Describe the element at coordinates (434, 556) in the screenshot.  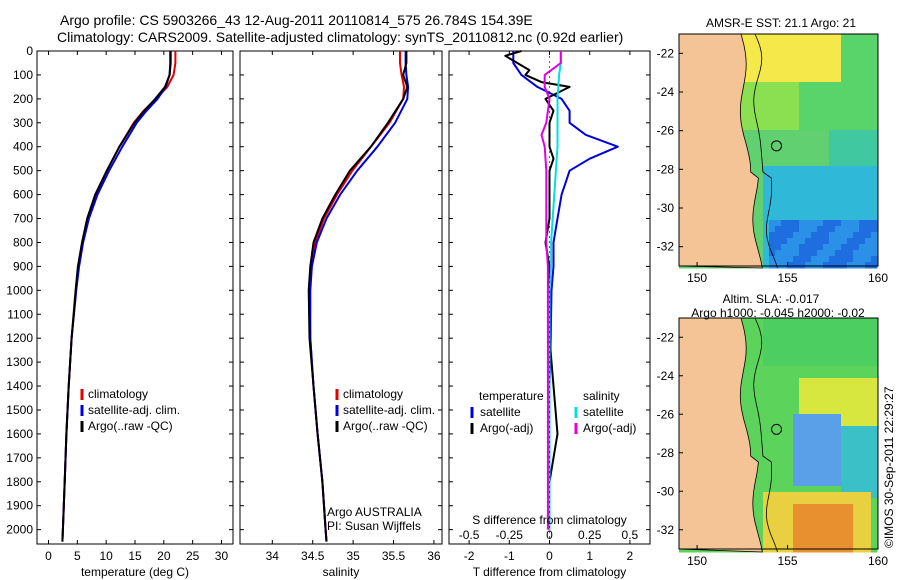
I see `salinity-xtick-label: 36` at that location.